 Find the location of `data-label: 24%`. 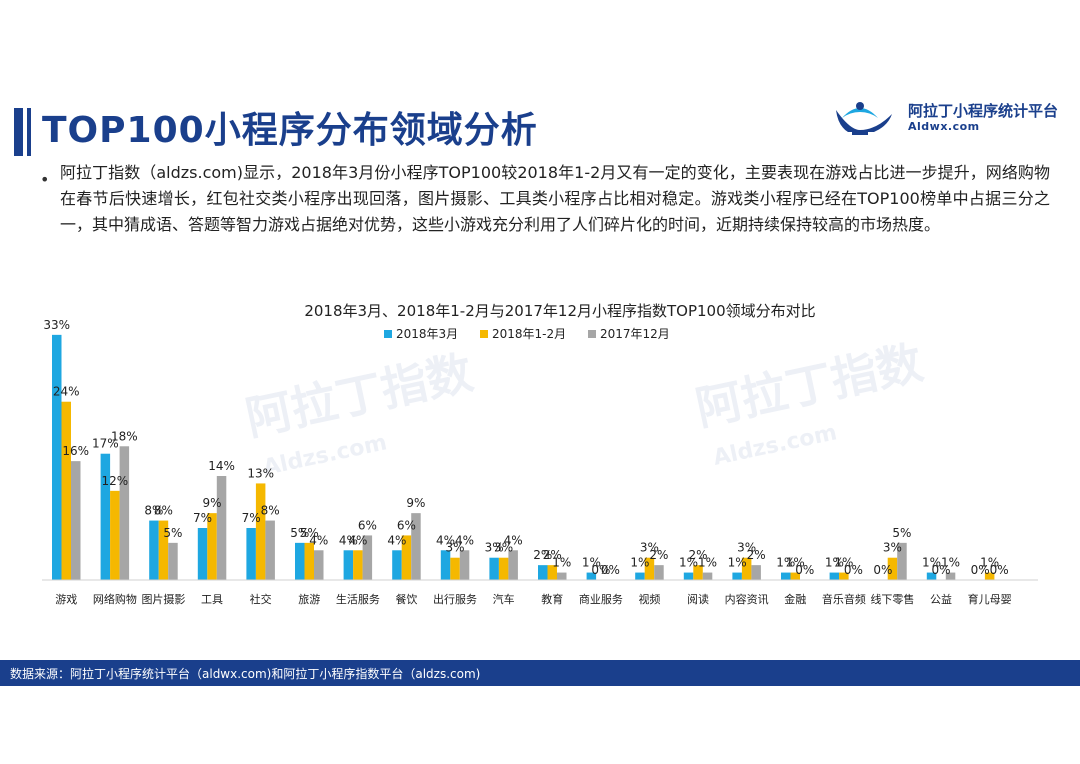

data-label: 24% is located at coordinates (66, 392).